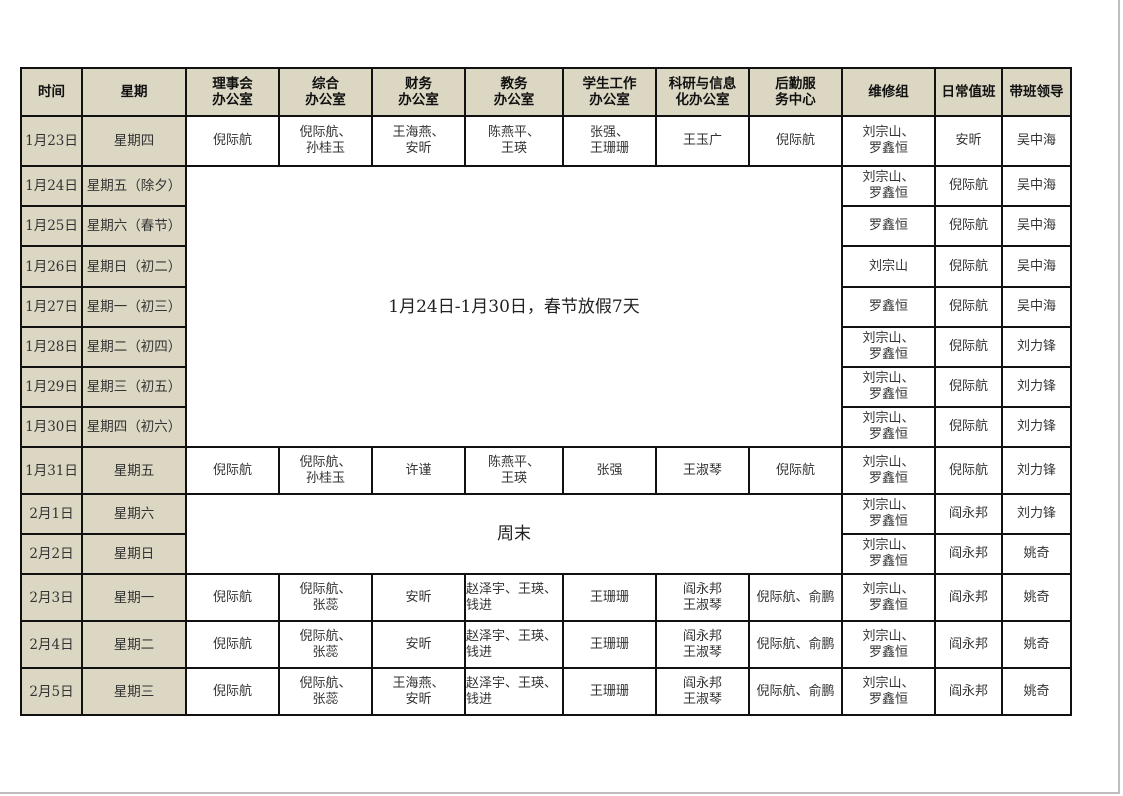 The image size is (1123, 796). What do you see at coordinates (546, 427) in the screenshot?
I see `table-row: 1月30日 星期四（初六） 刘宗山、 罗鑫恒 倪际航 刘力锋` at bounding box center [546, 427].